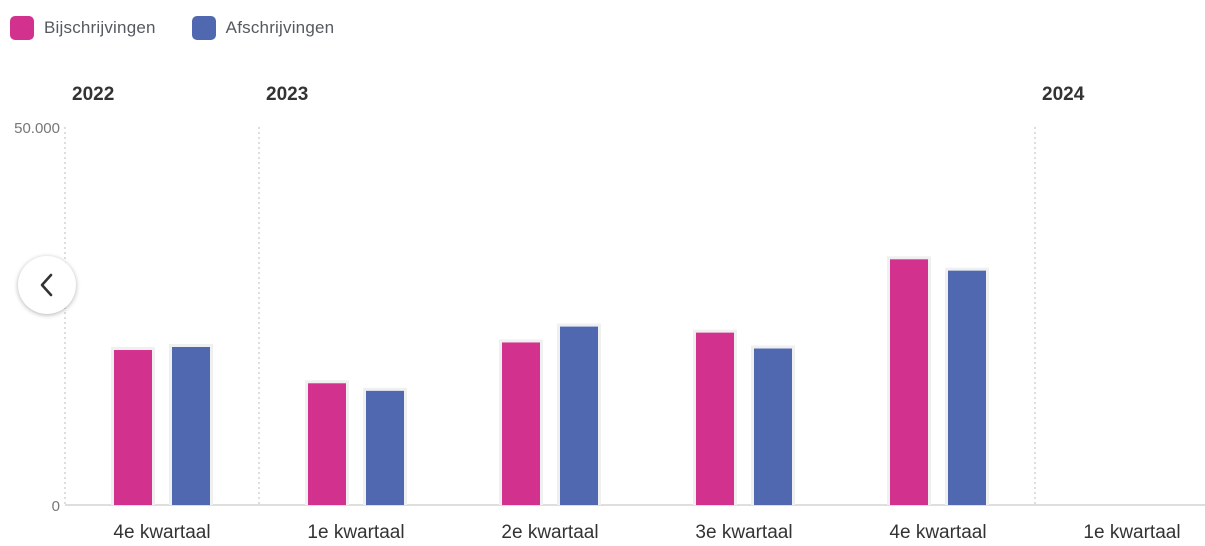 This screenshot has width=1205, height=546. I want to click on x-tick-label-1: 1e kwartaal, so click(355, 532).